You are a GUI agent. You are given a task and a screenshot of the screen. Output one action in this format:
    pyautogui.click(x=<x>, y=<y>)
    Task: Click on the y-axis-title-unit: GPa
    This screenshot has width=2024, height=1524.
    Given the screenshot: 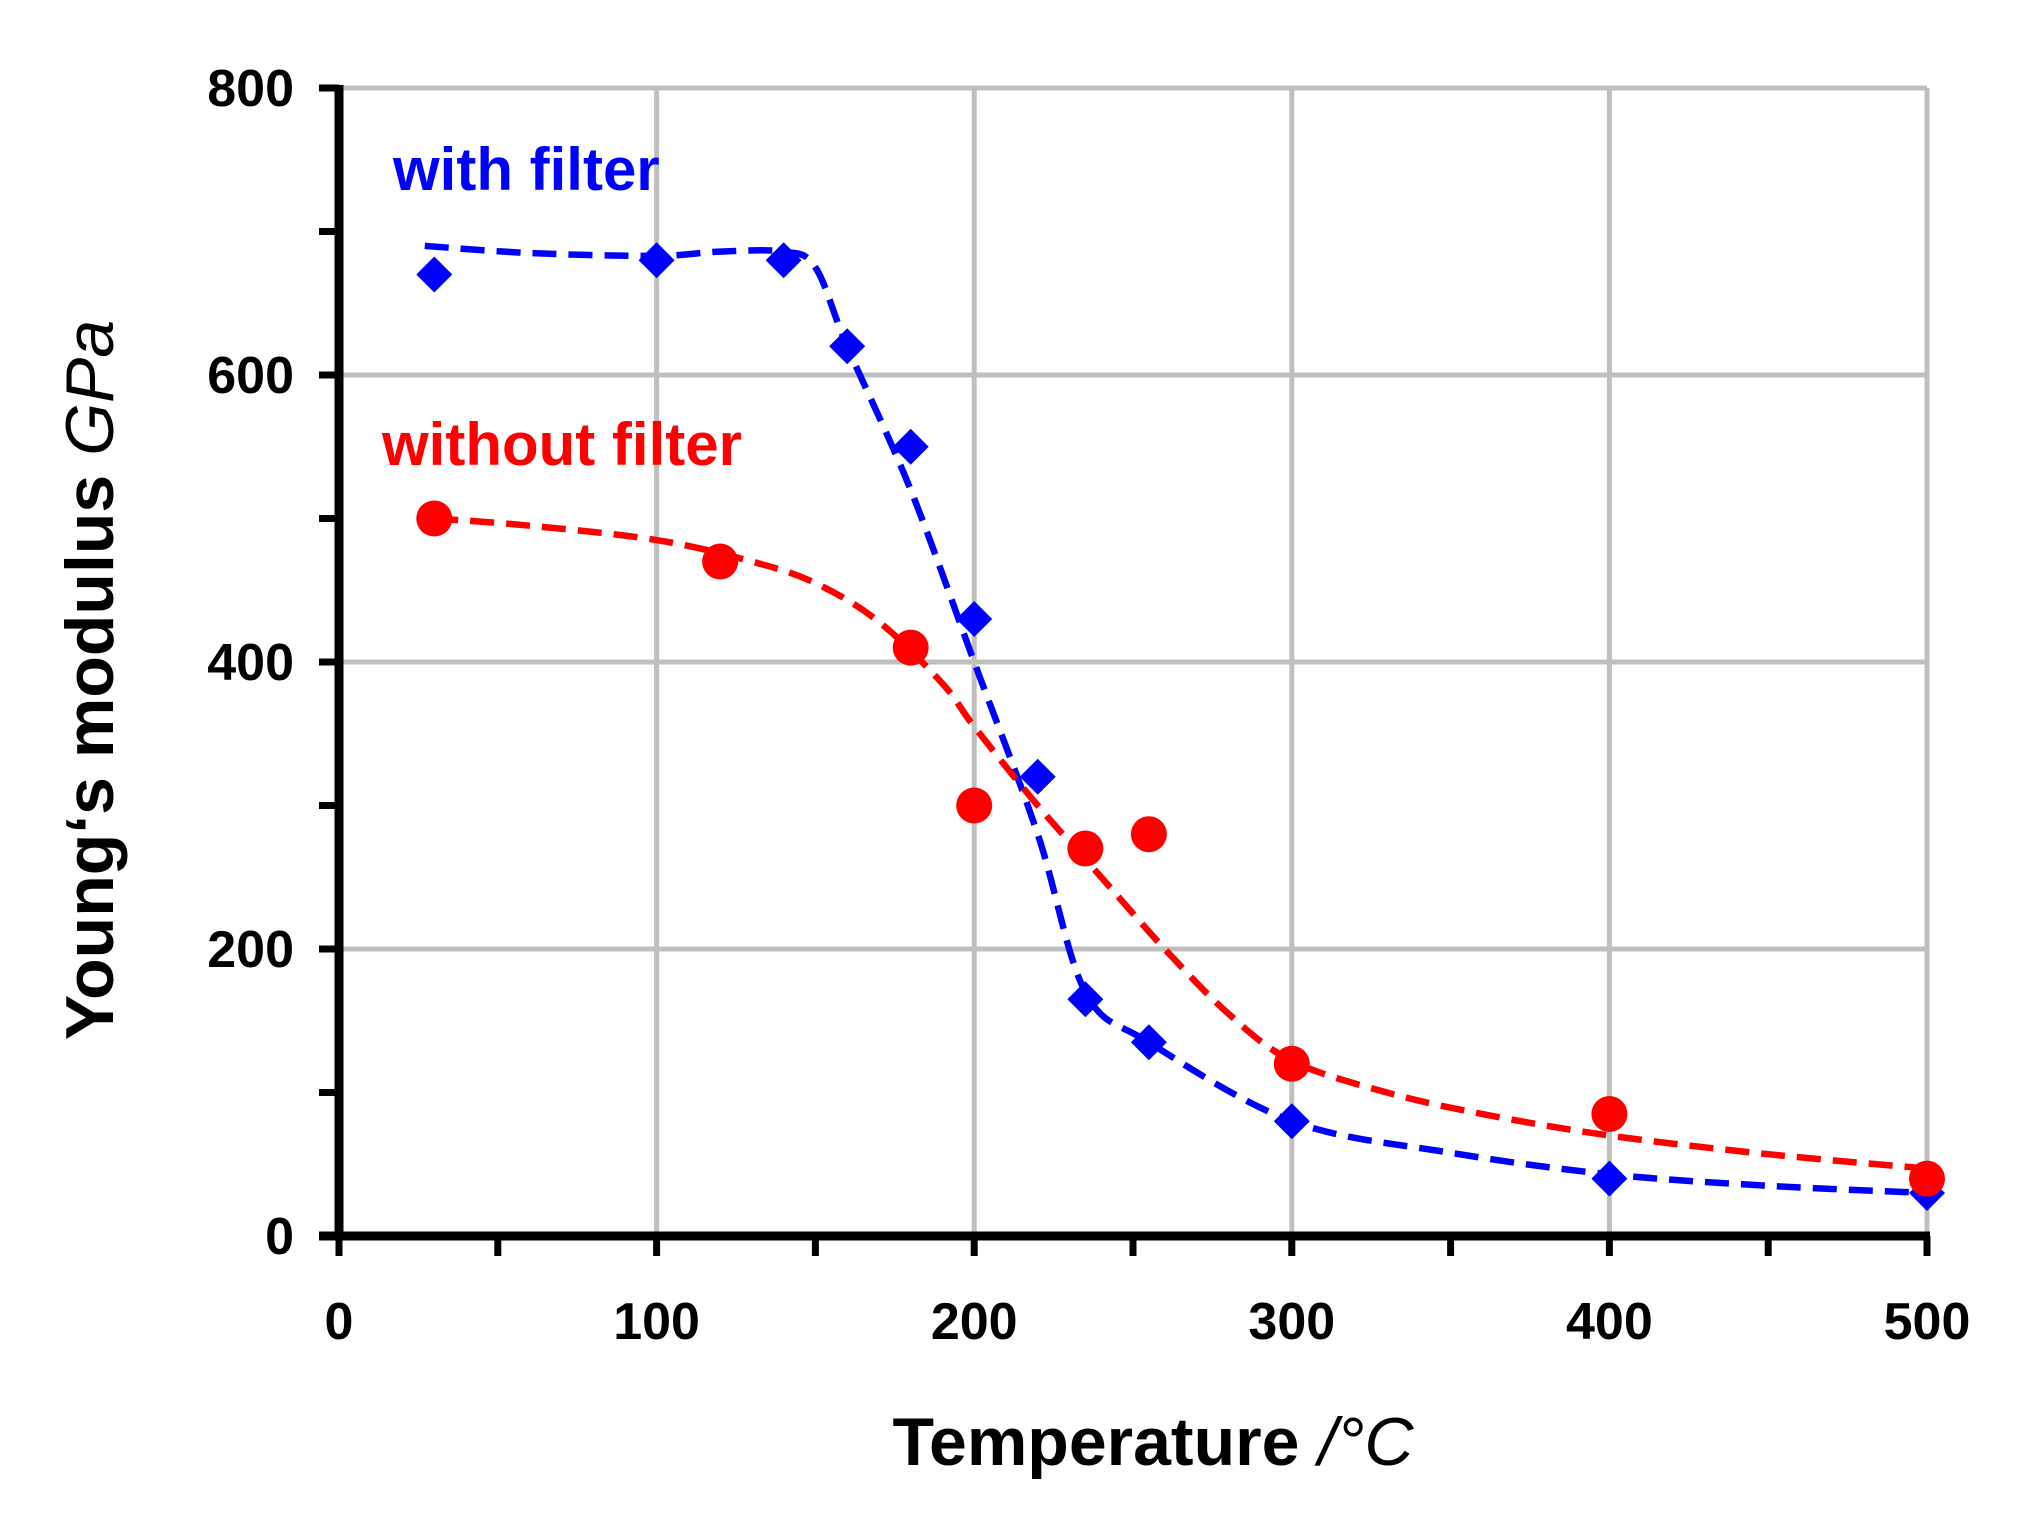 What is the action you would take?
    pyautogui.click(x=90, y=388)
    